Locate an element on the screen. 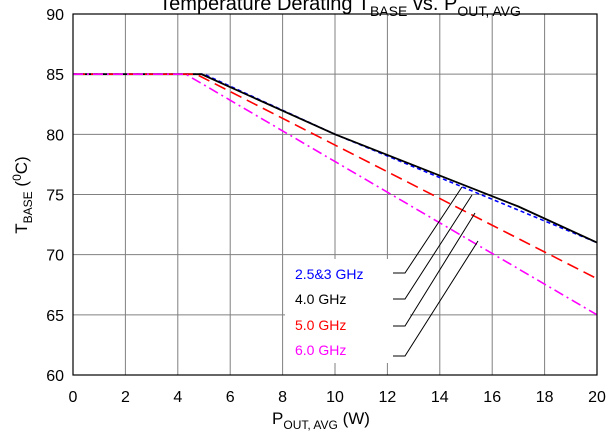 This screenshot has width=609, height=437. y-tick-label: 70 is located at coordinates (55, 256).